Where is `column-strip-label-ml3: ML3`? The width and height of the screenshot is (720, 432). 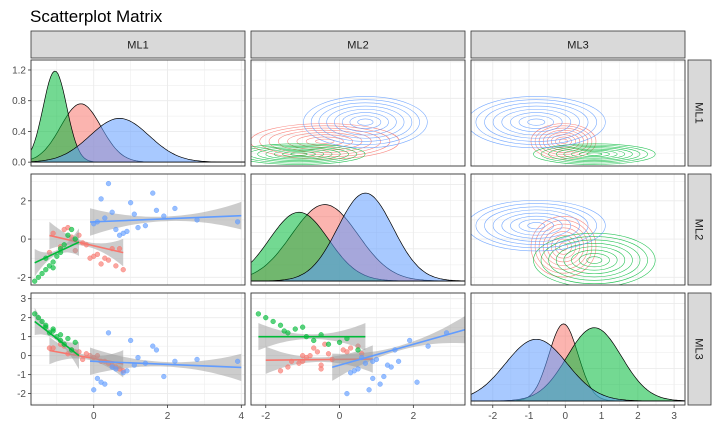
column-strip-label-ml3: ML3 is located at coordinates (577, 46).